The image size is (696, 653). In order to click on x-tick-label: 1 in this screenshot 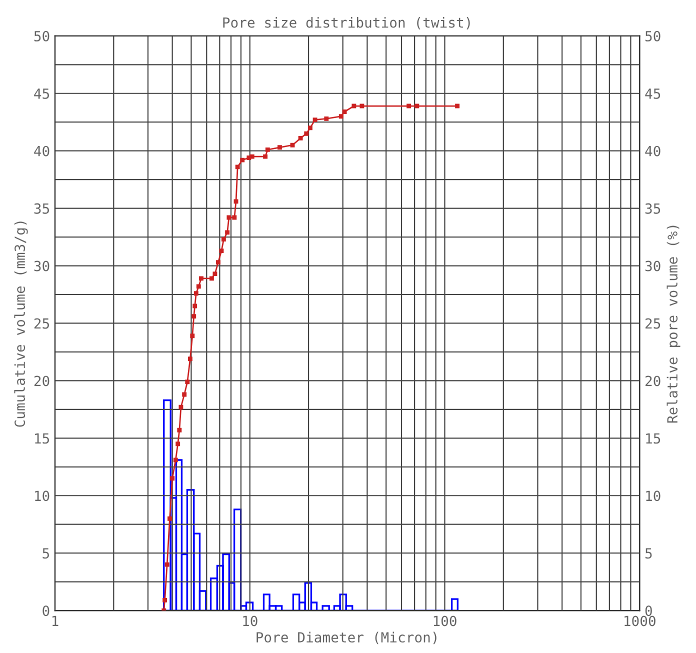, I will do `click(55, 621)`.